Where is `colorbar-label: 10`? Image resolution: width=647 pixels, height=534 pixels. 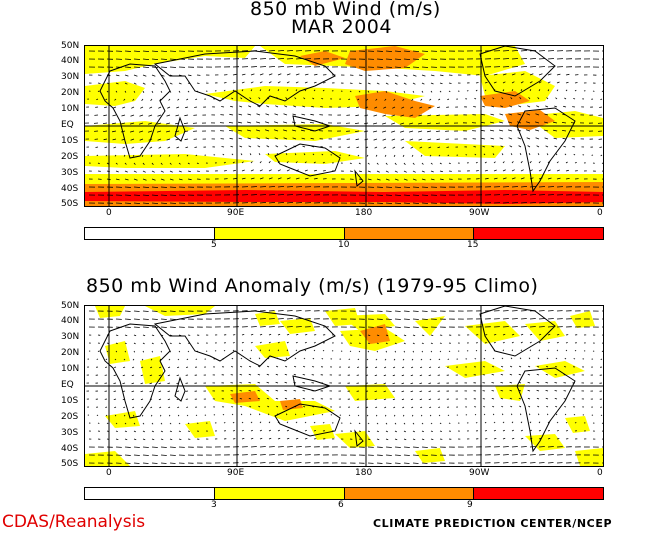
colorbar-label: 10 is located at coordinates (344, 245).